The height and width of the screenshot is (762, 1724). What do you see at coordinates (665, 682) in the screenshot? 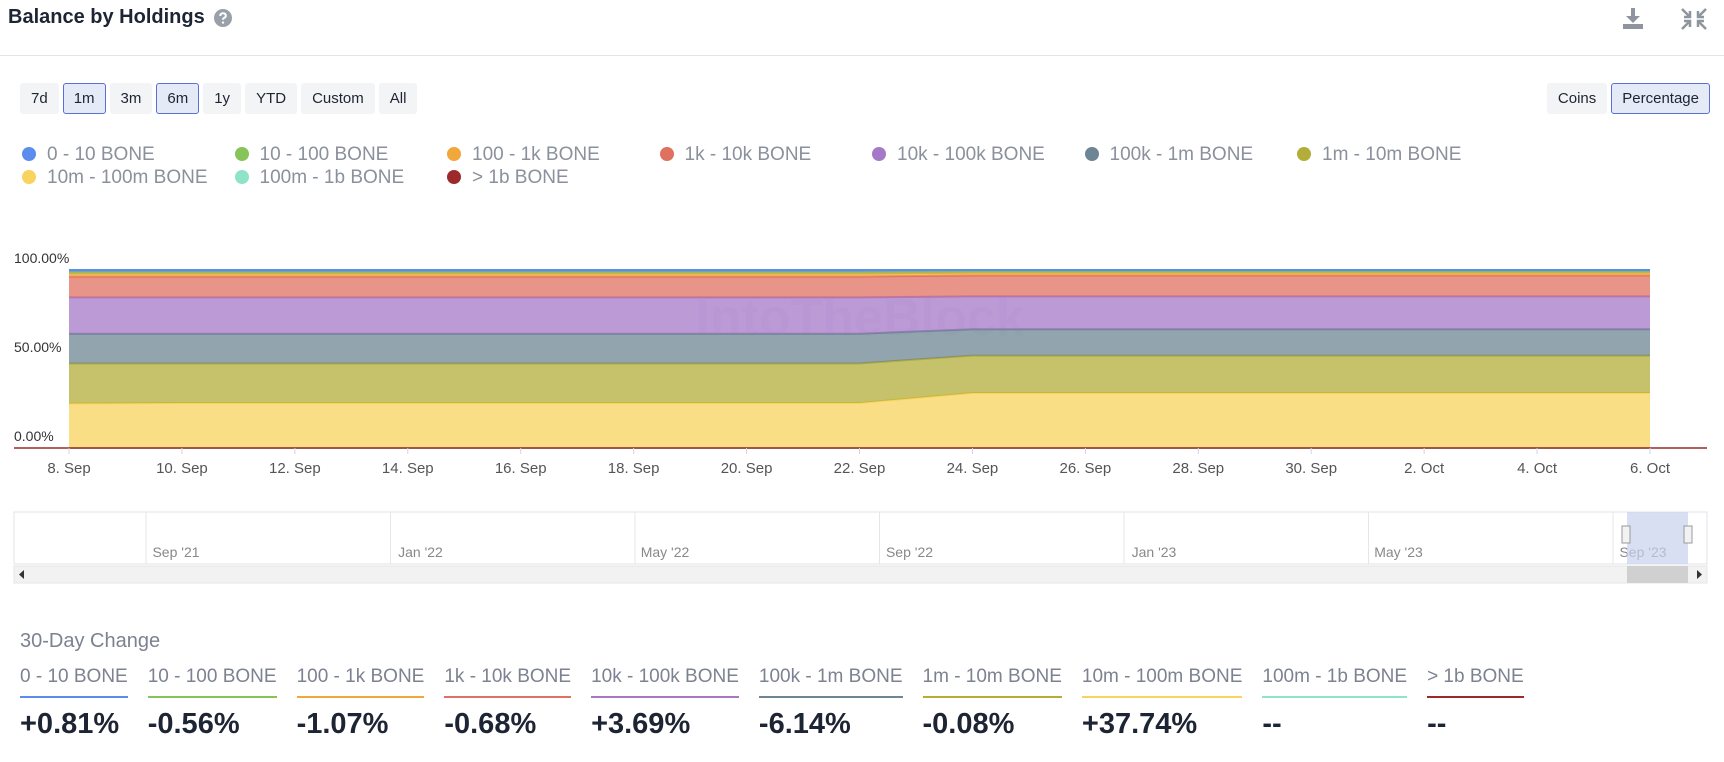
I see `change-name: 10k - 100k BONE` at bounding box center [665, 682].